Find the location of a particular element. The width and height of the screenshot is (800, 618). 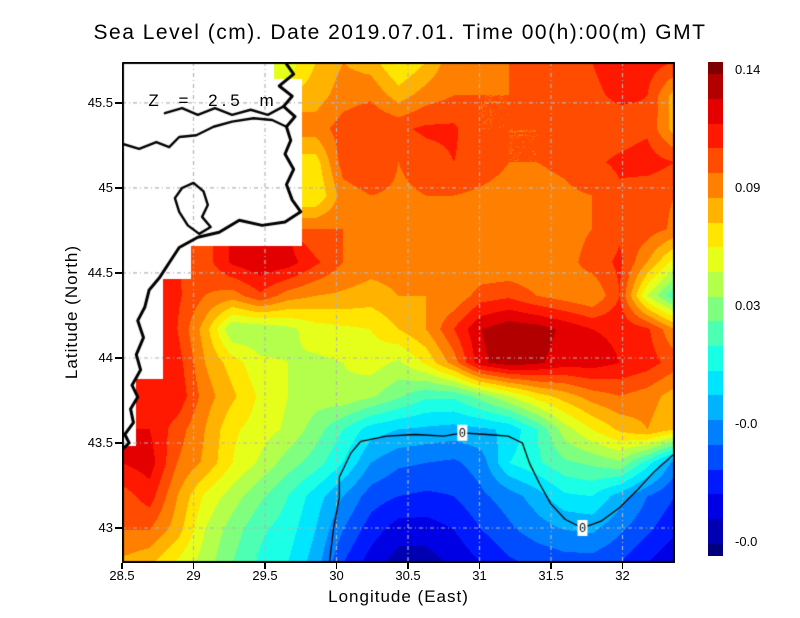

depth-annotation: Z = 2.5 m is located at coordinates (213, 100).